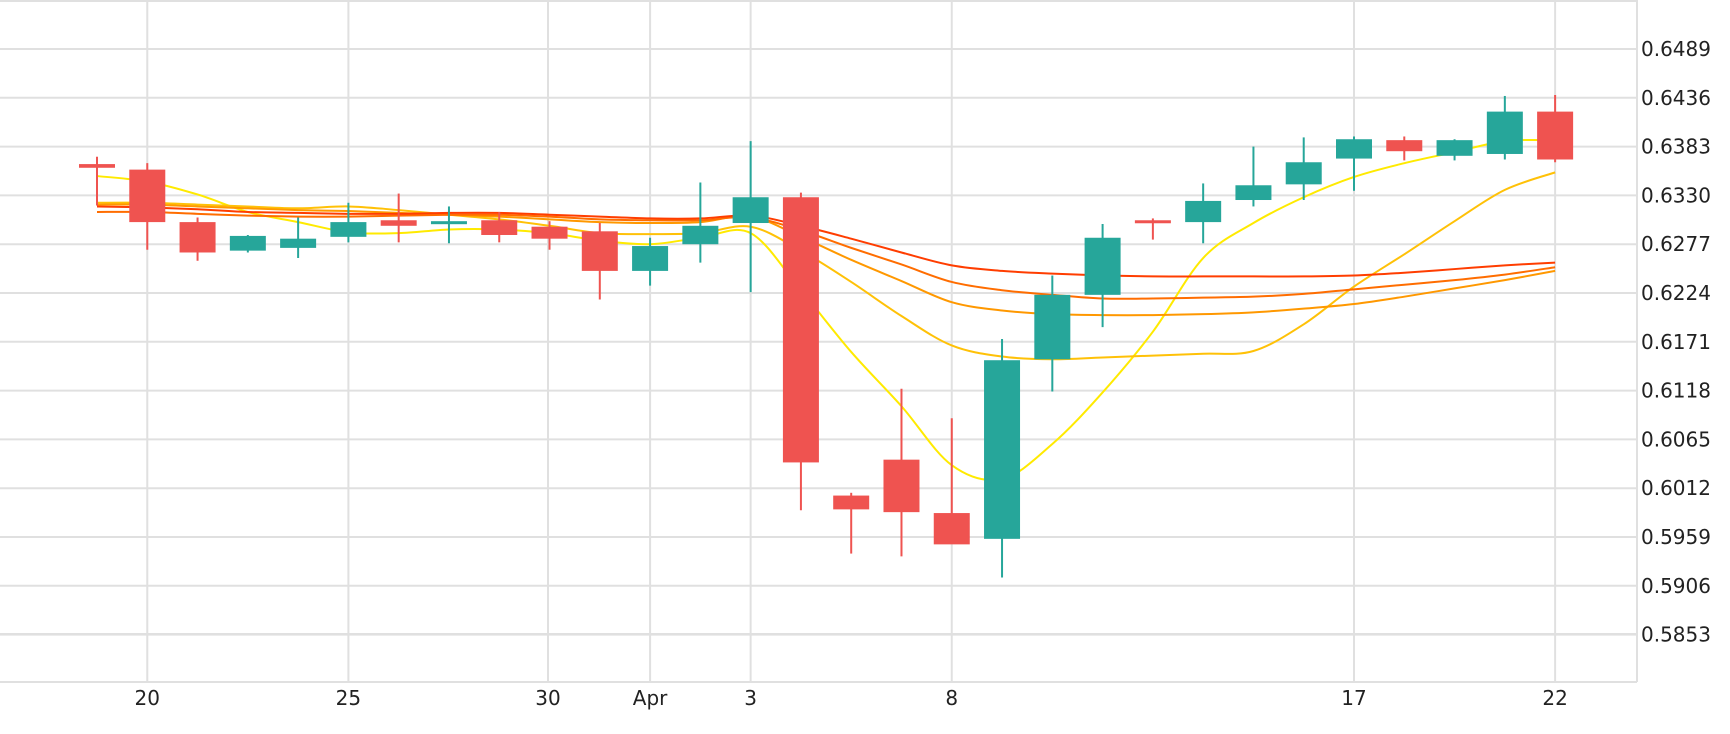 This screenshot has height=734, width=1730. What do you see at coordinates (1676, 49) in the screenshot?
I see `y-tick-label: 0.6489` at bounding box center [1676, 49].